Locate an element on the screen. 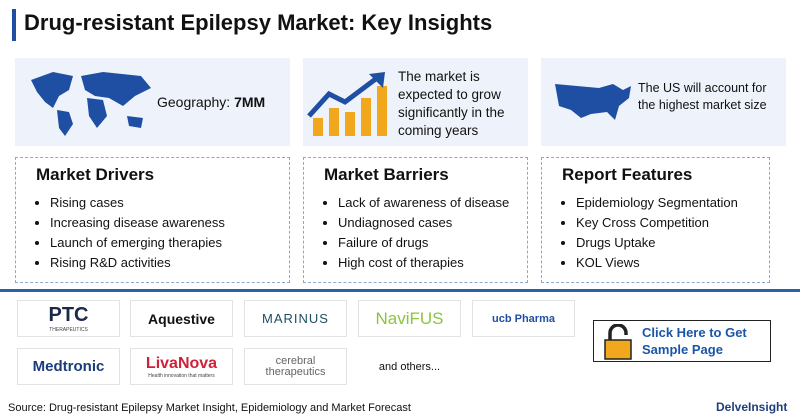  company-name: ucb Pharma is located at coordinates (523, 318).